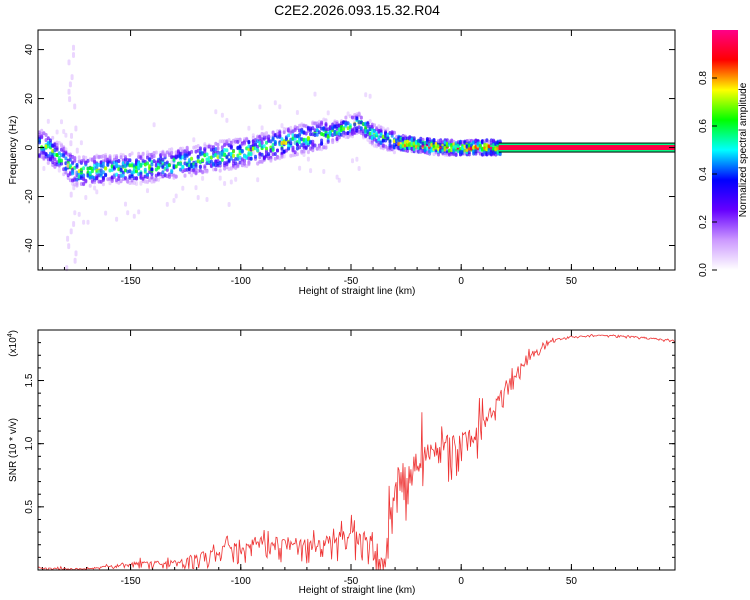  What do you see at coordinates (241, 281) in the screenshot?
I see `x-tick-label: -100` at bounding box center [241, 281].